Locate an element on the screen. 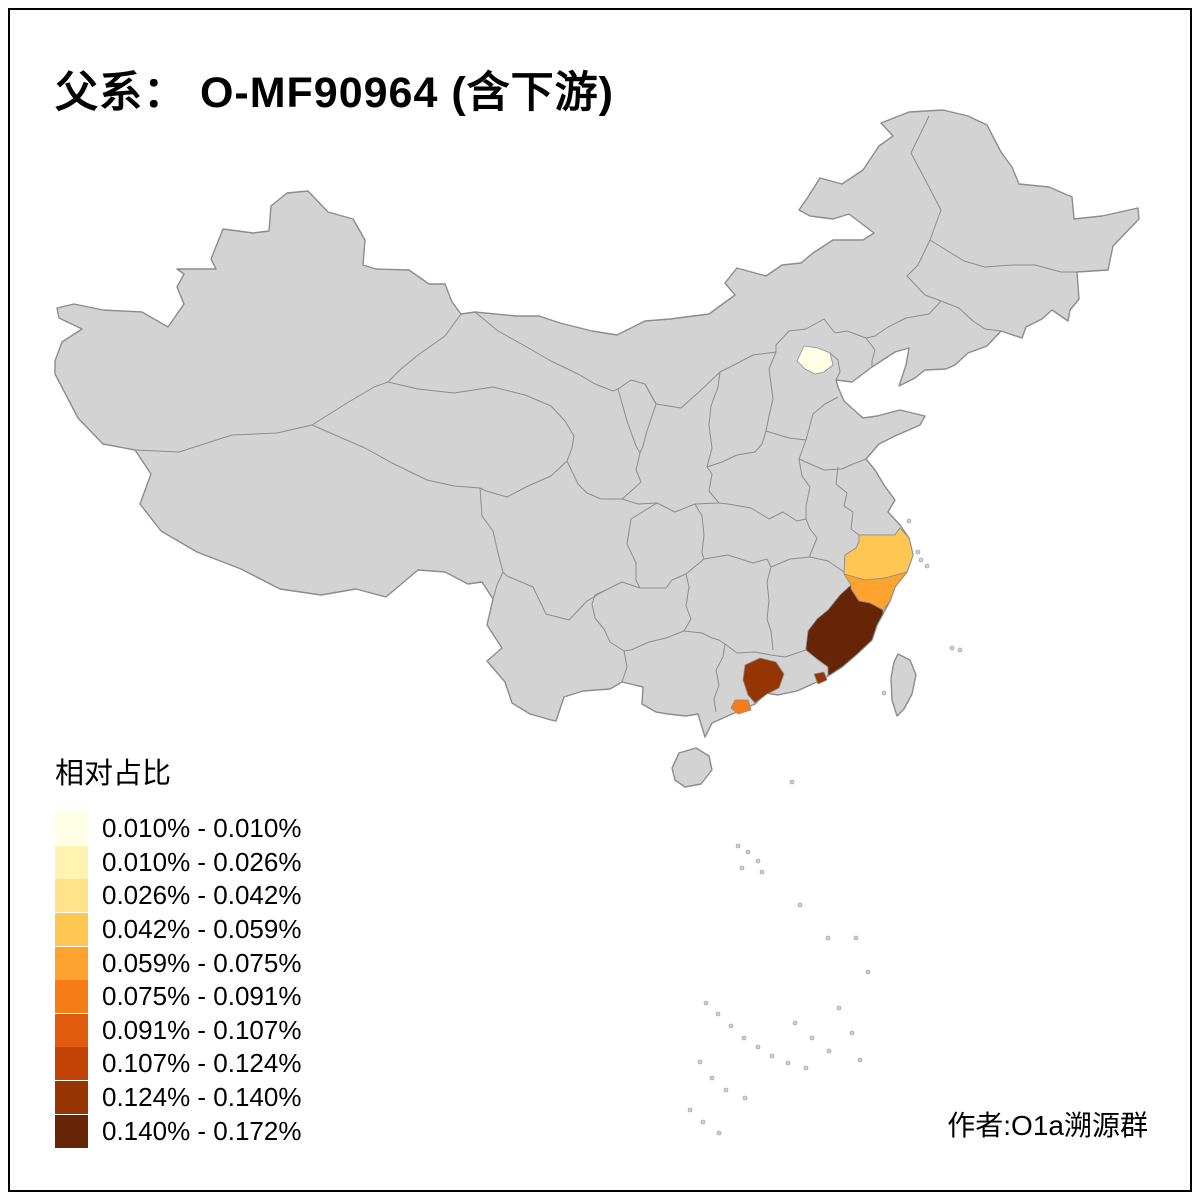  legend-label: 0.107% - 0.124% is located at coordinates (202, 1063).